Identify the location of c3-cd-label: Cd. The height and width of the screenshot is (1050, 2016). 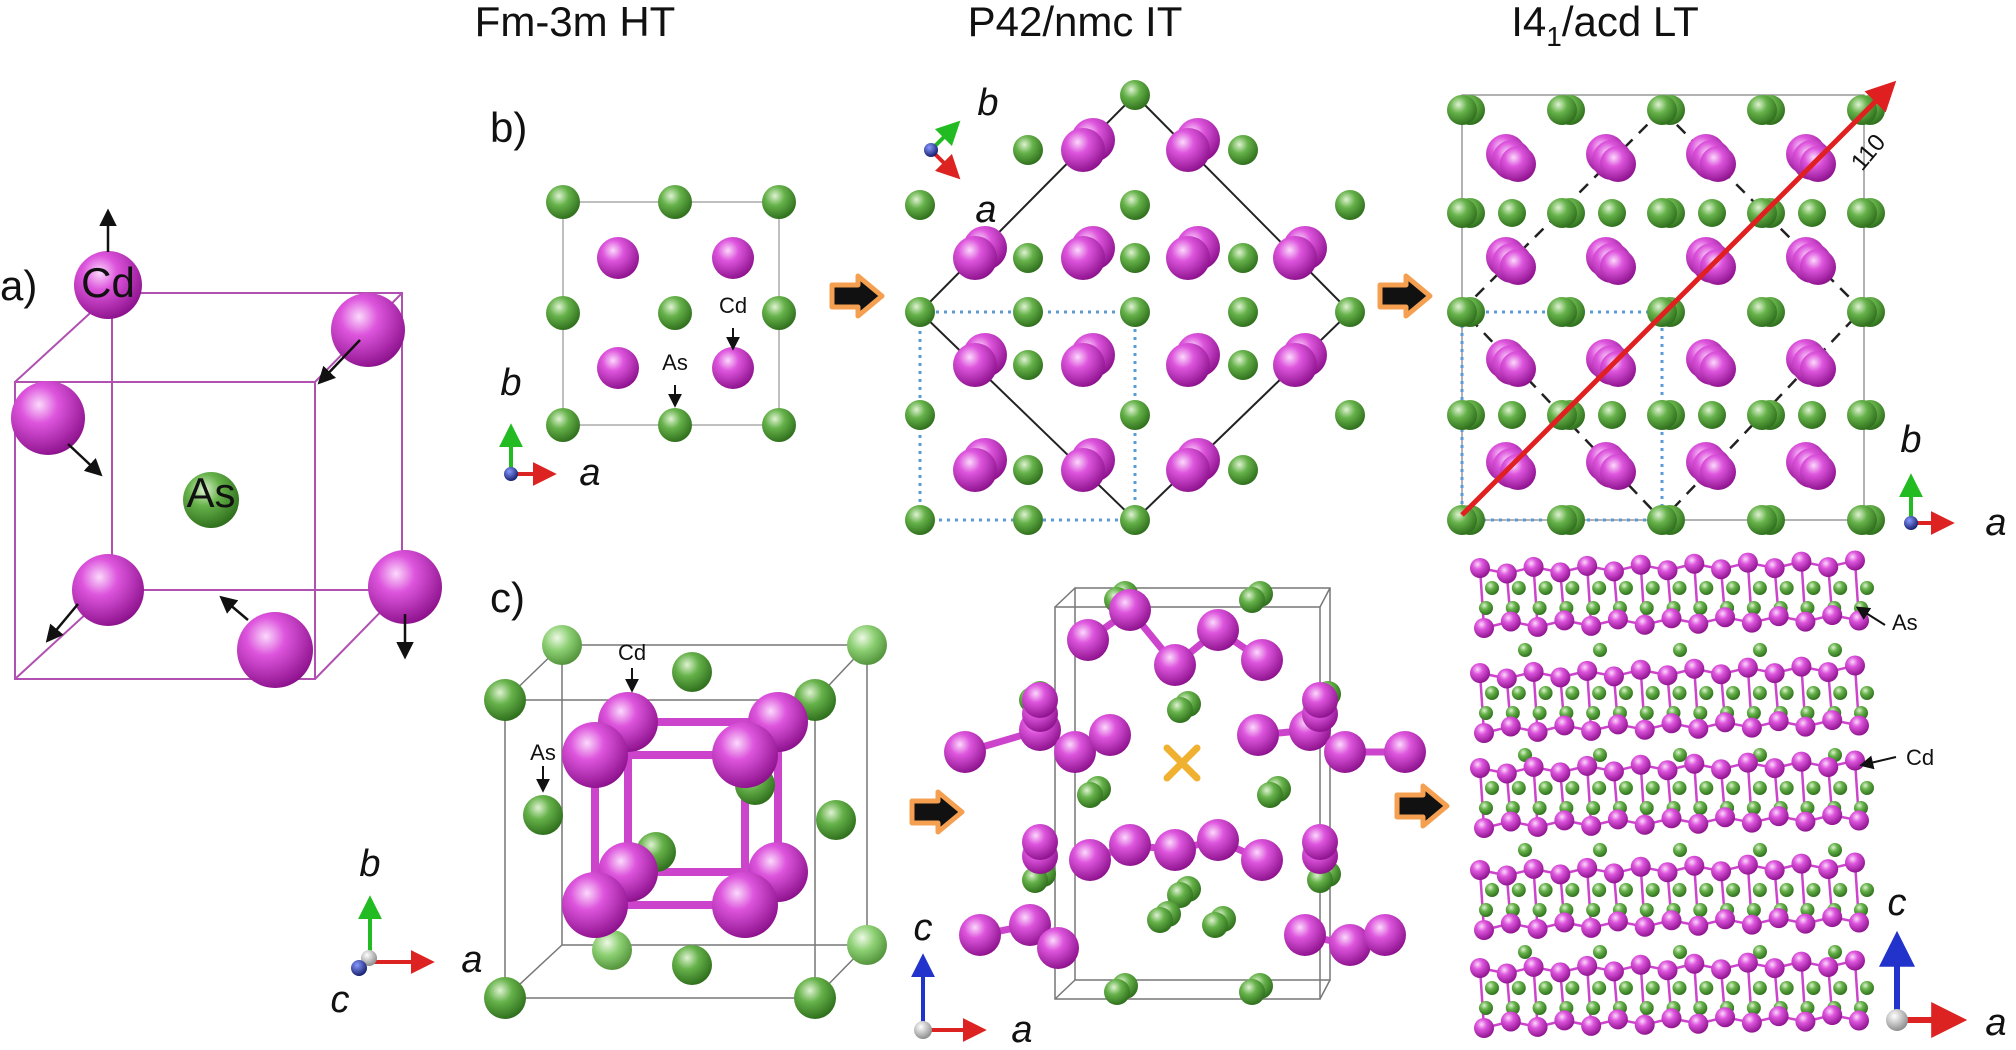
(1920, 757).